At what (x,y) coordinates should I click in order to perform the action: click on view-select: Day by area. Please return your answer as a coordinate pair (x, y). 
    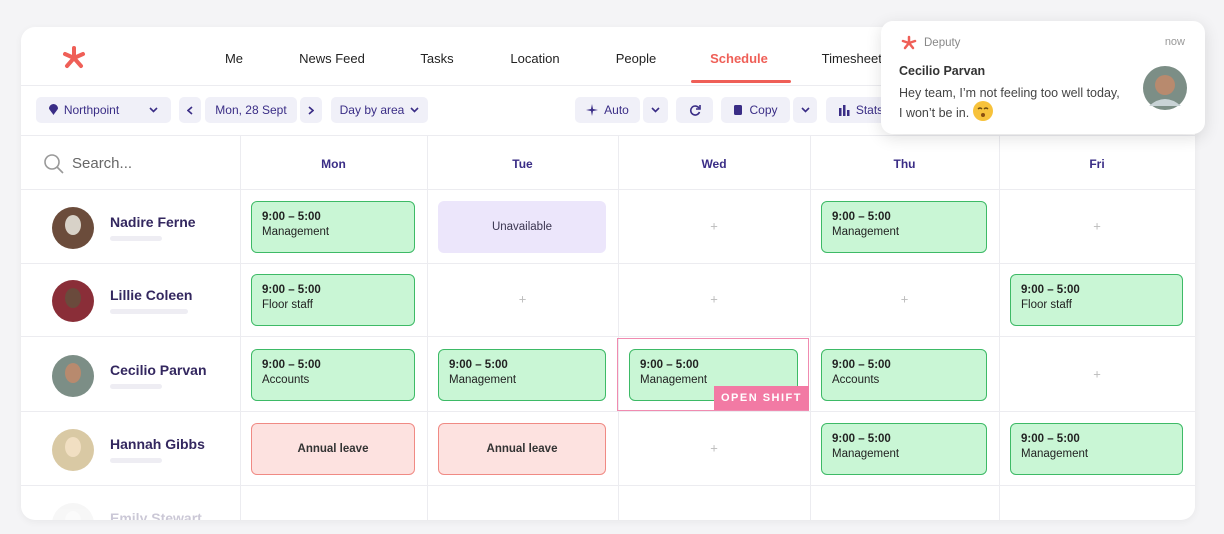
    Looking at the image, I should click on (379, 110).